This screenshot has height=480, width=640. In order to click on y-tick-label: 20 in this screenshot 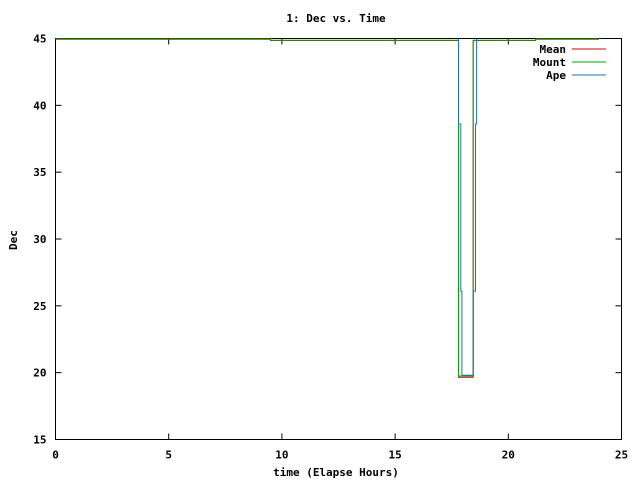, I will do `click(39, 373)`.